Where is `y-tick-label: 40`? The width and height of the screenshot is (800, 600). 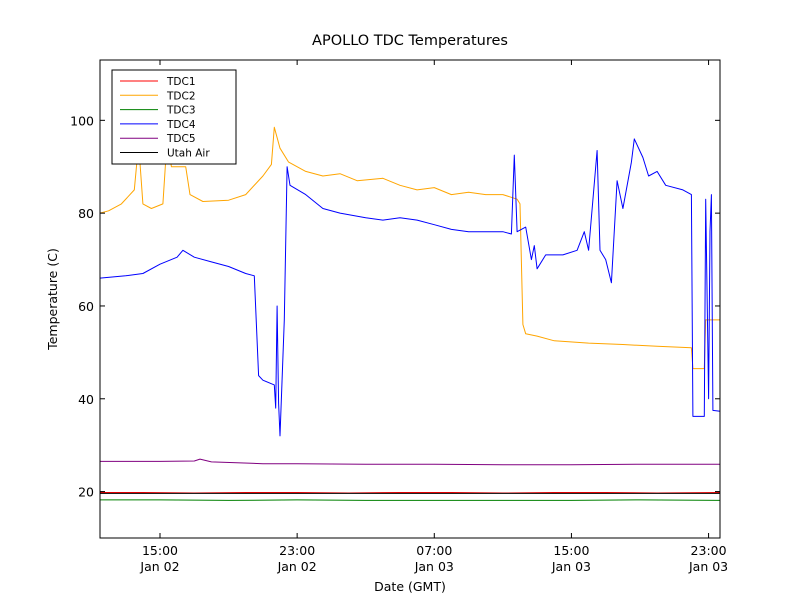 y-tick-label: 40 is located at coordinates (86, 399).